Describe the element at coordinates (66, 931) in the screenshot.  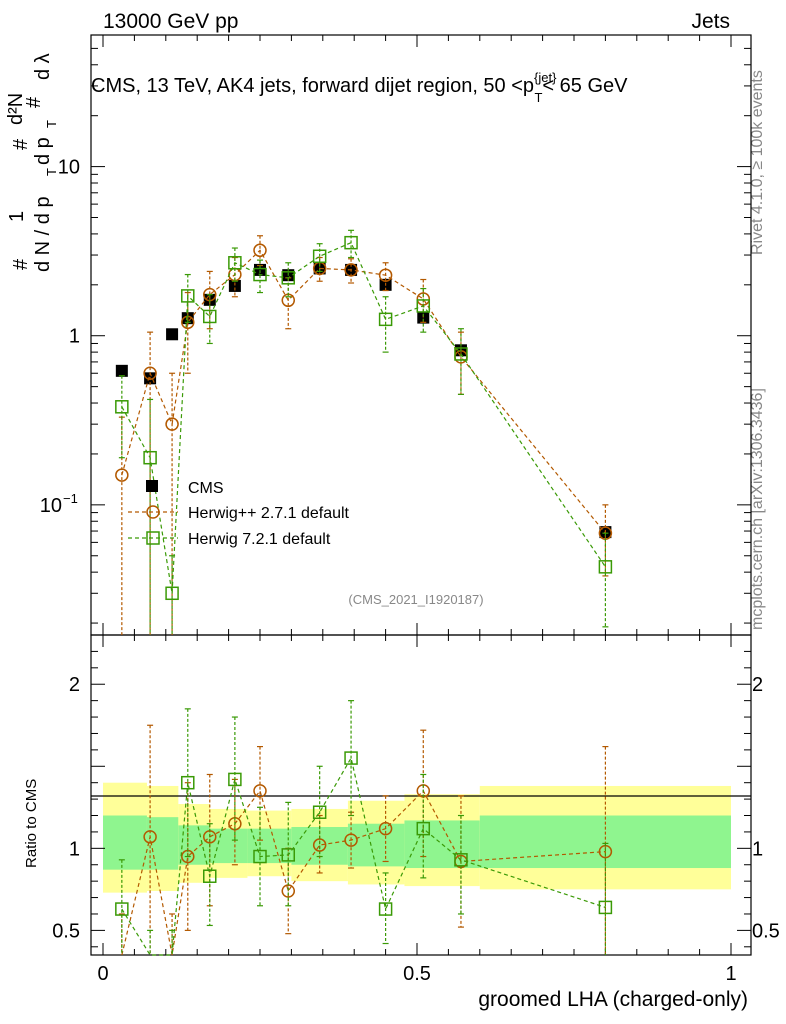
I see `y-tick-label-ratio: 0.5` at that location.